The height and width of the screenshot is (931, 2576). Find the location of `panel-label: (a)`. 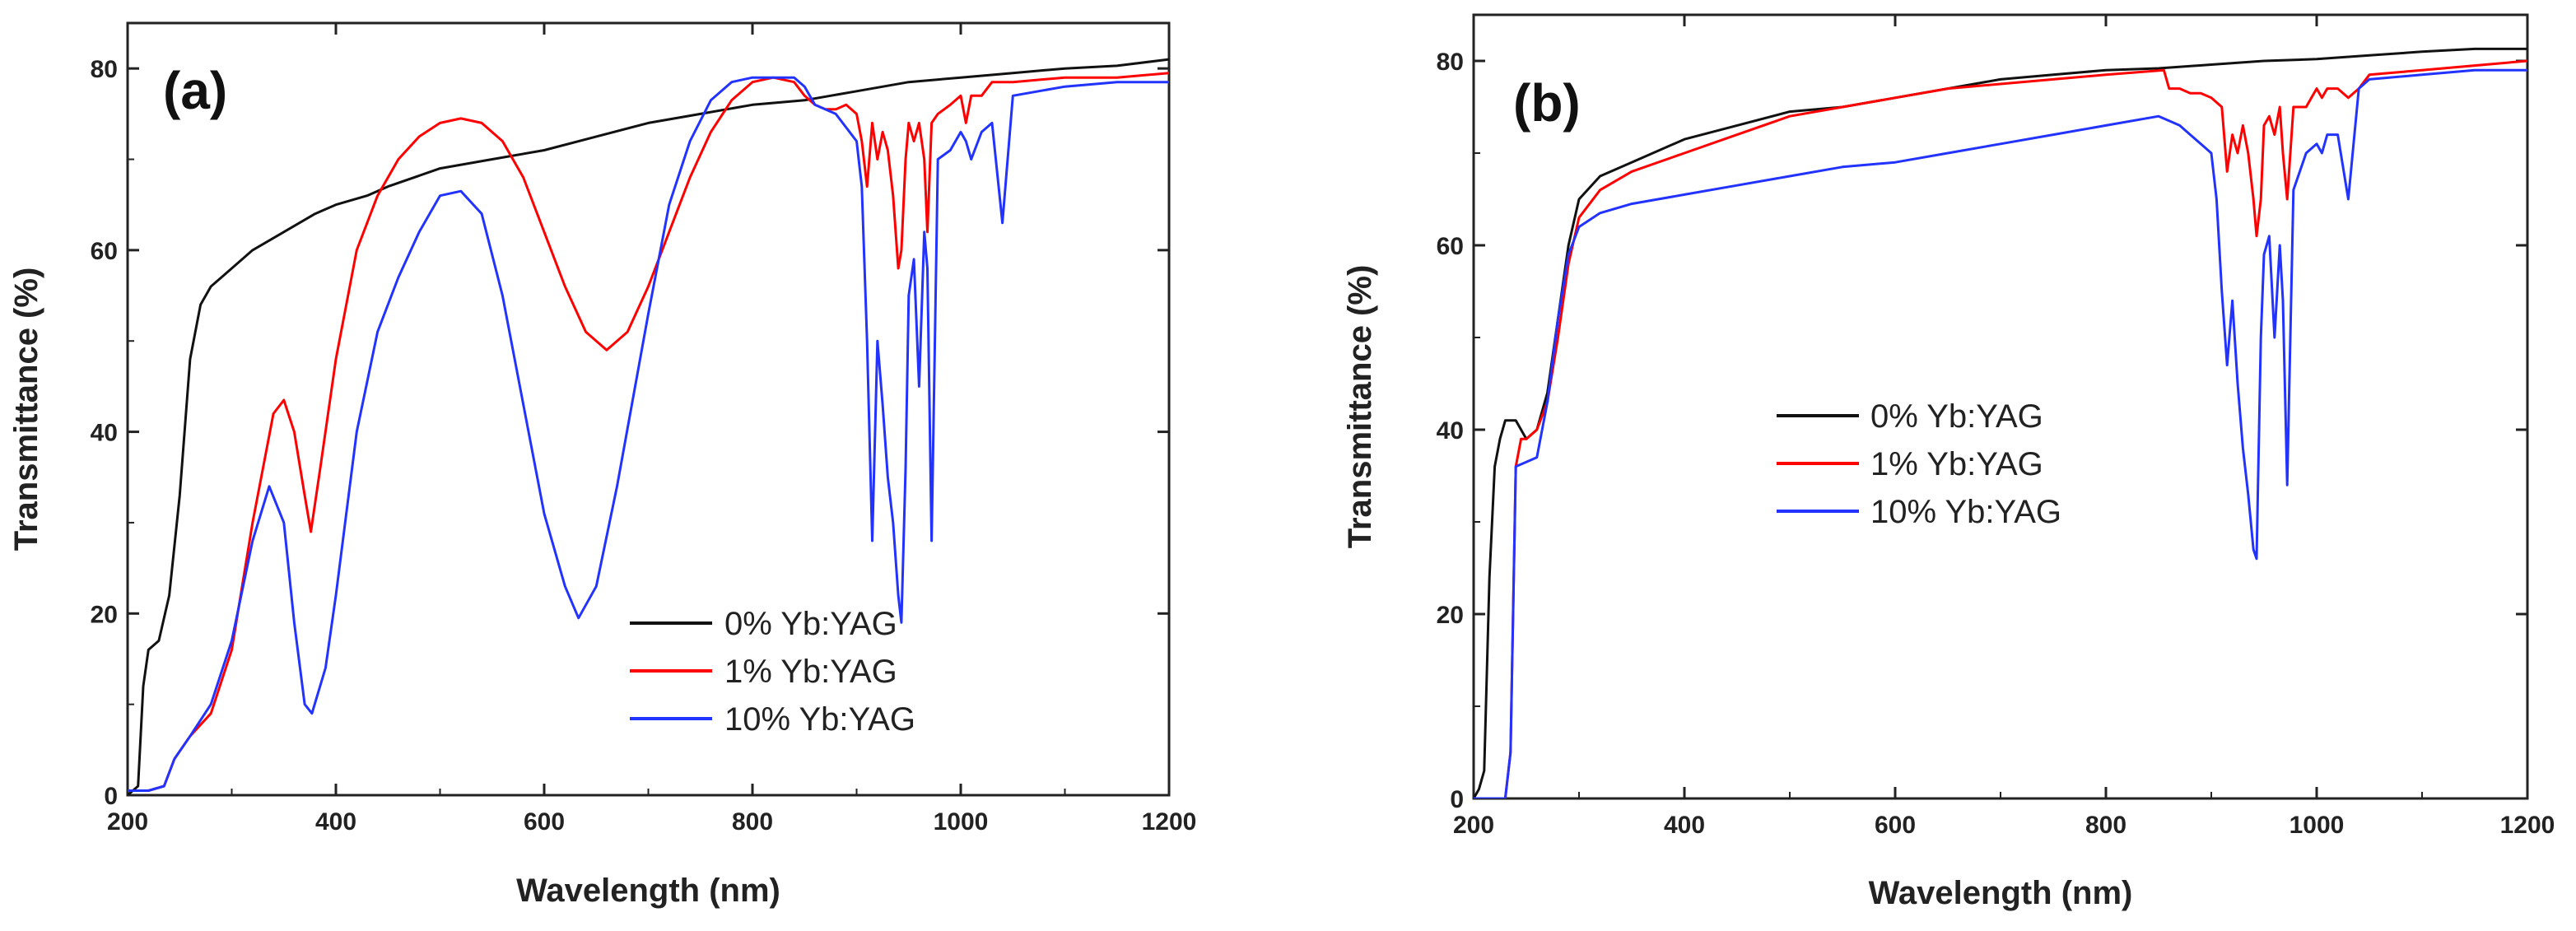

panel-label: (a) is located at coordinates (195, 91).